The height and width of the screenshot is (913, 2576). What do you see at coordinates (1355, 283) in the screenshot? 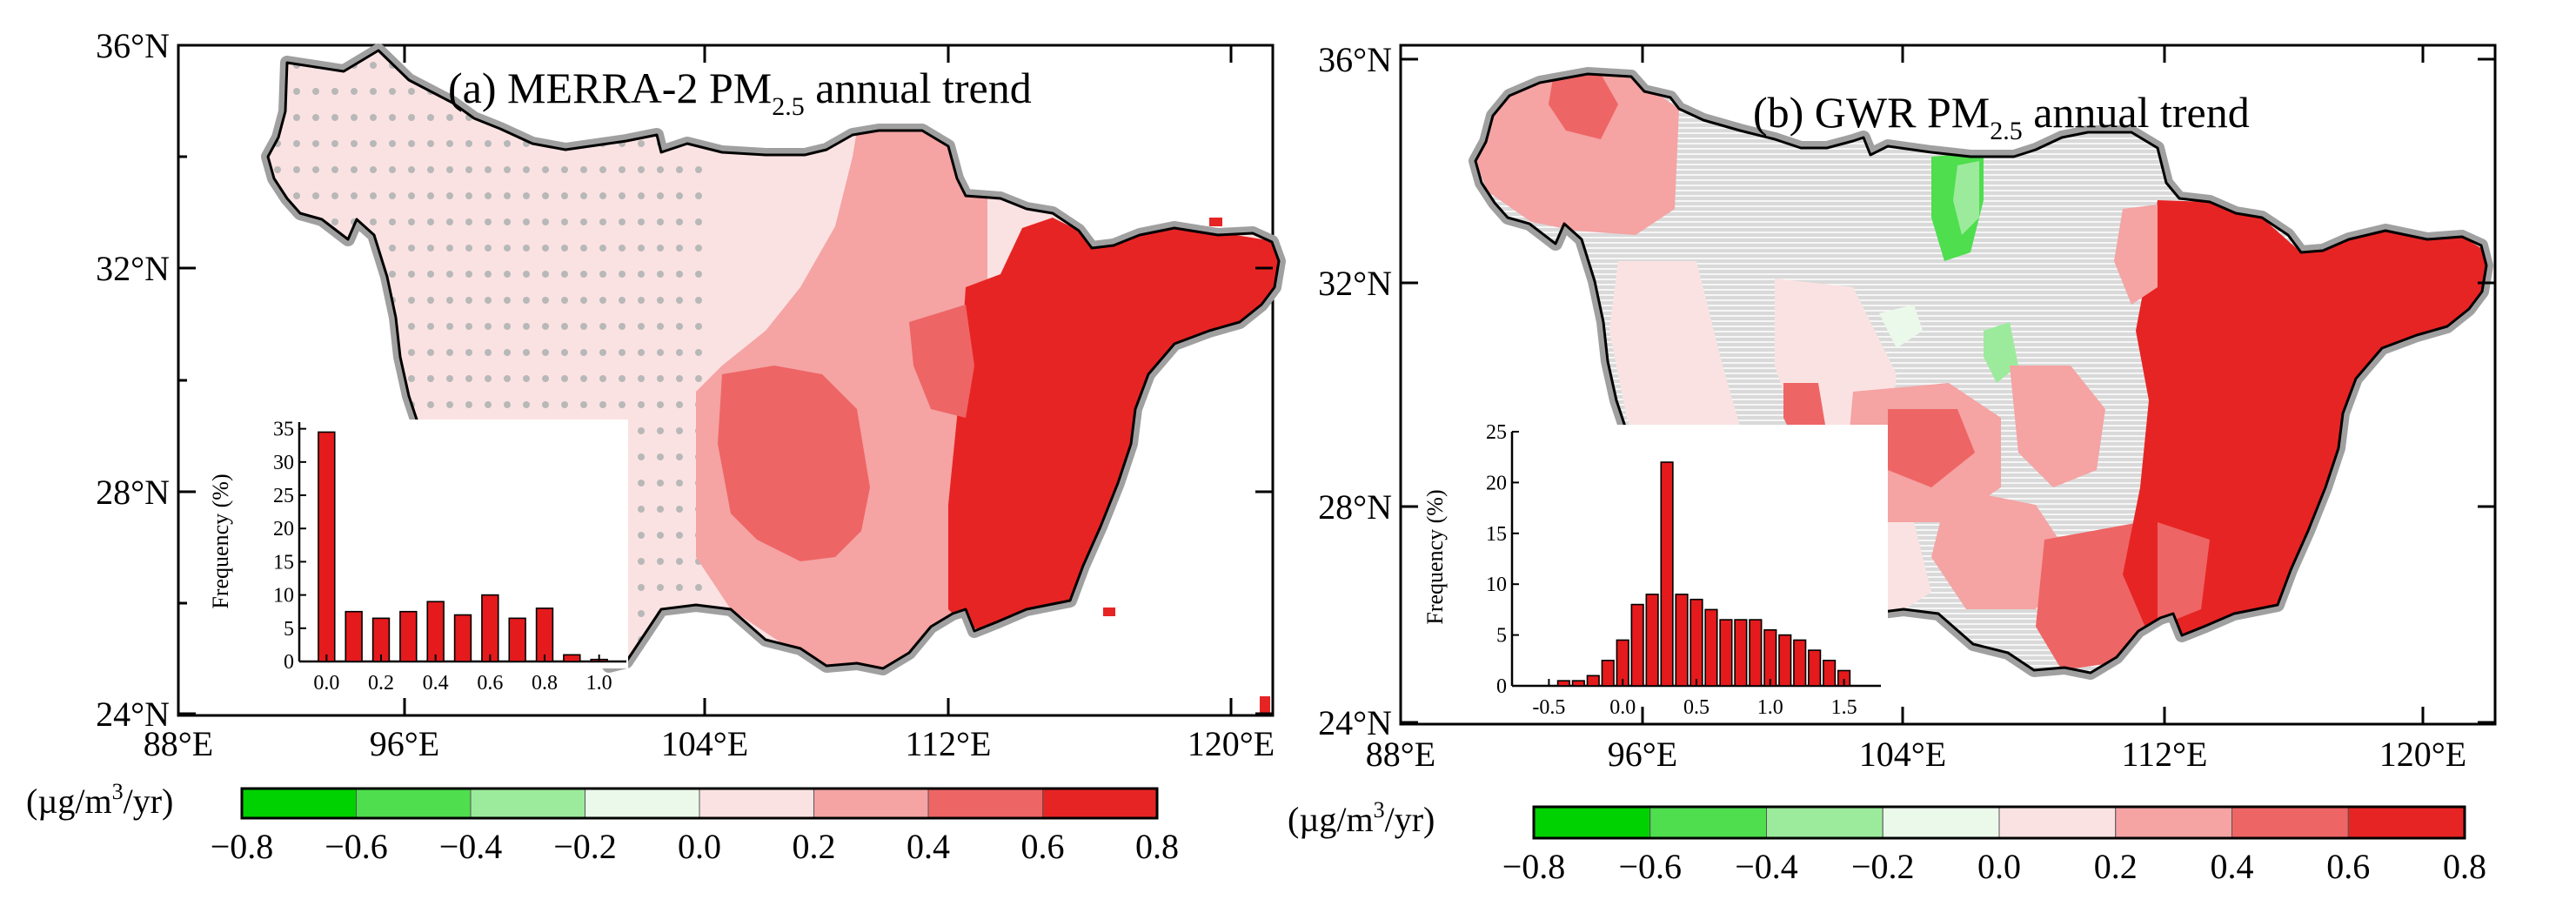
I see `lat-label: 32°N` at bounding box center [1355, 283].